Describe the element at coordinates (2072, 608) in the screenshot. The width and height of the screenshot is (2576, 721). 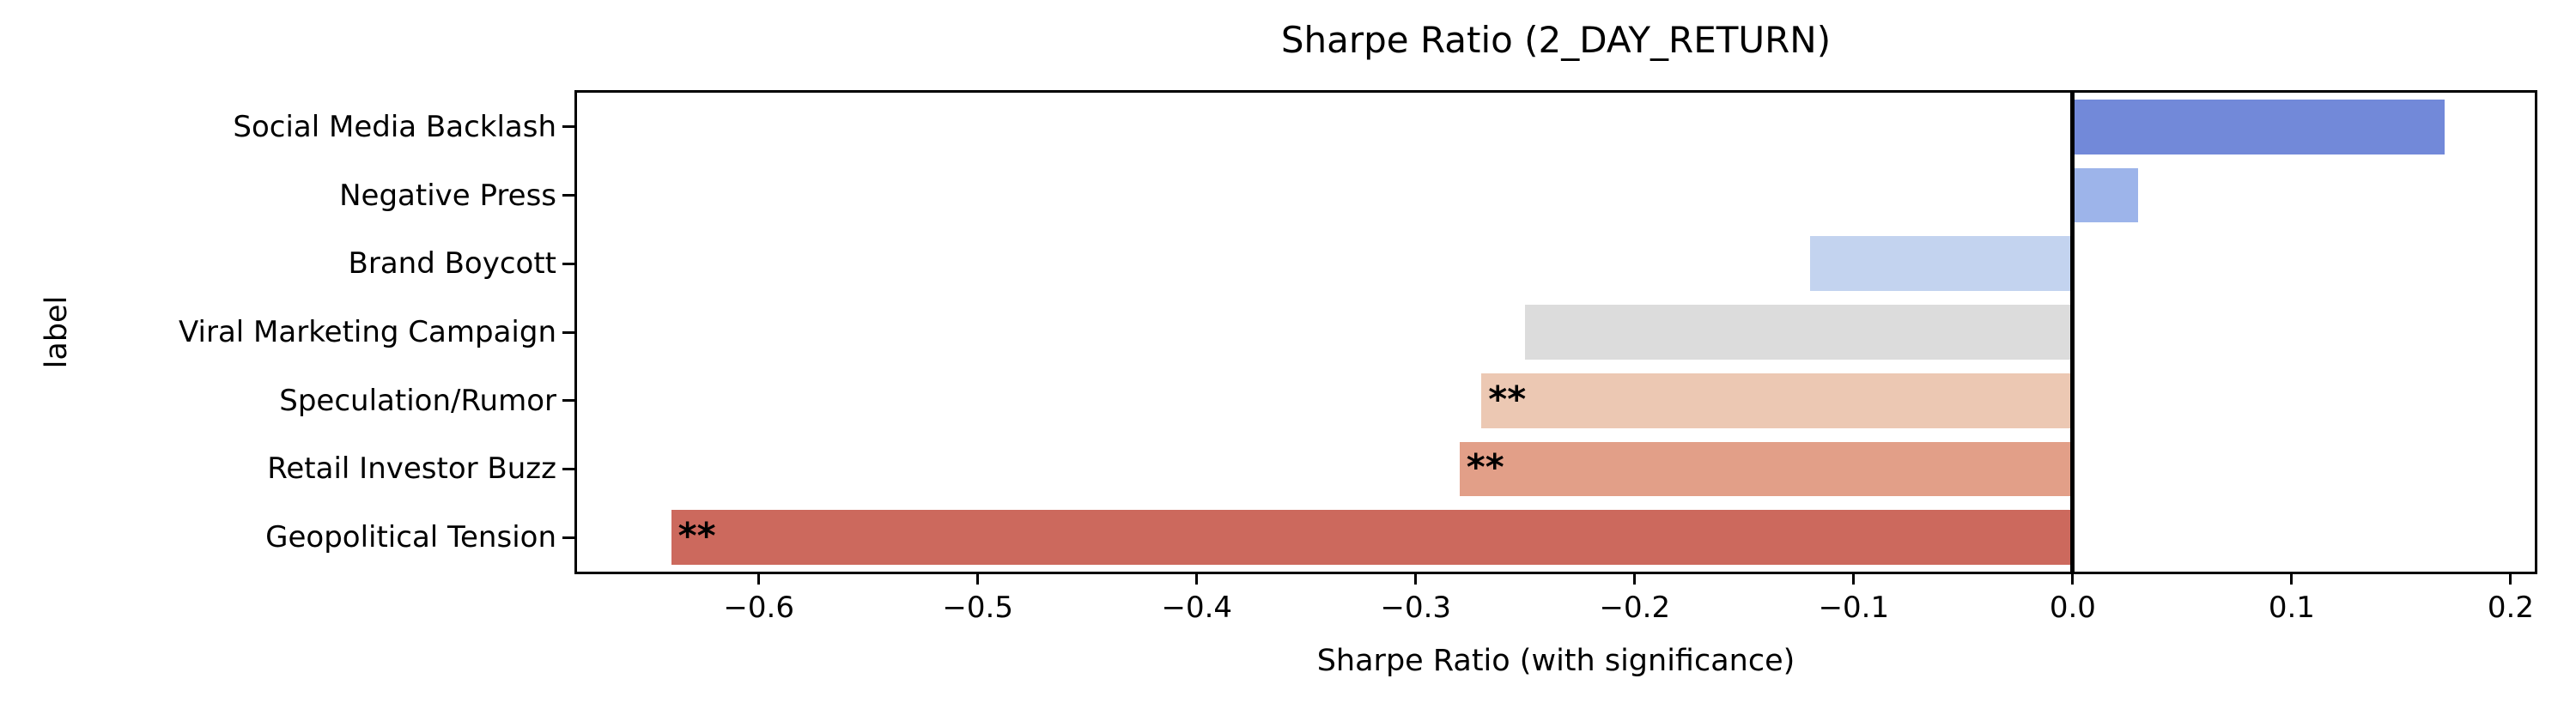
I see `x-tick-label: 0.0` at that location.